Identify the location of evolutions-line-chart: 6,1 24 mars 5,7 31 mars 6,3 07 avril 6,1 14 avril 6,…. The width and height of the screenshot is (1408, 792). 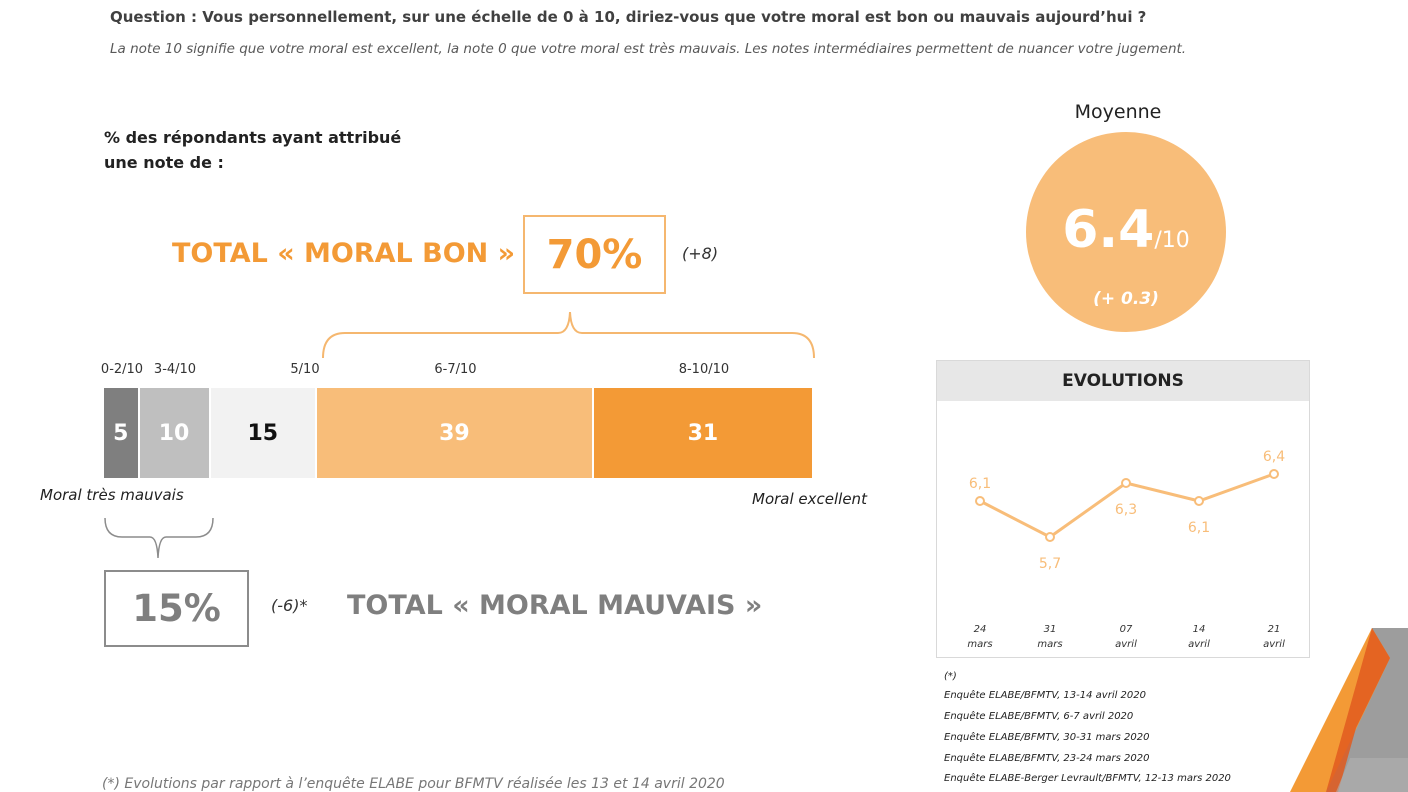
(1126, 549).